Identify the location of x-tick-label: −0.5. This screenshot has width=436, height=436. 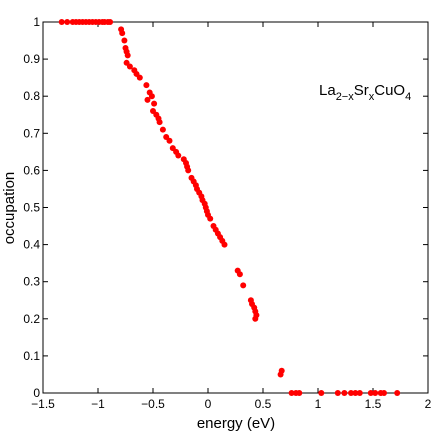
(153, 404).